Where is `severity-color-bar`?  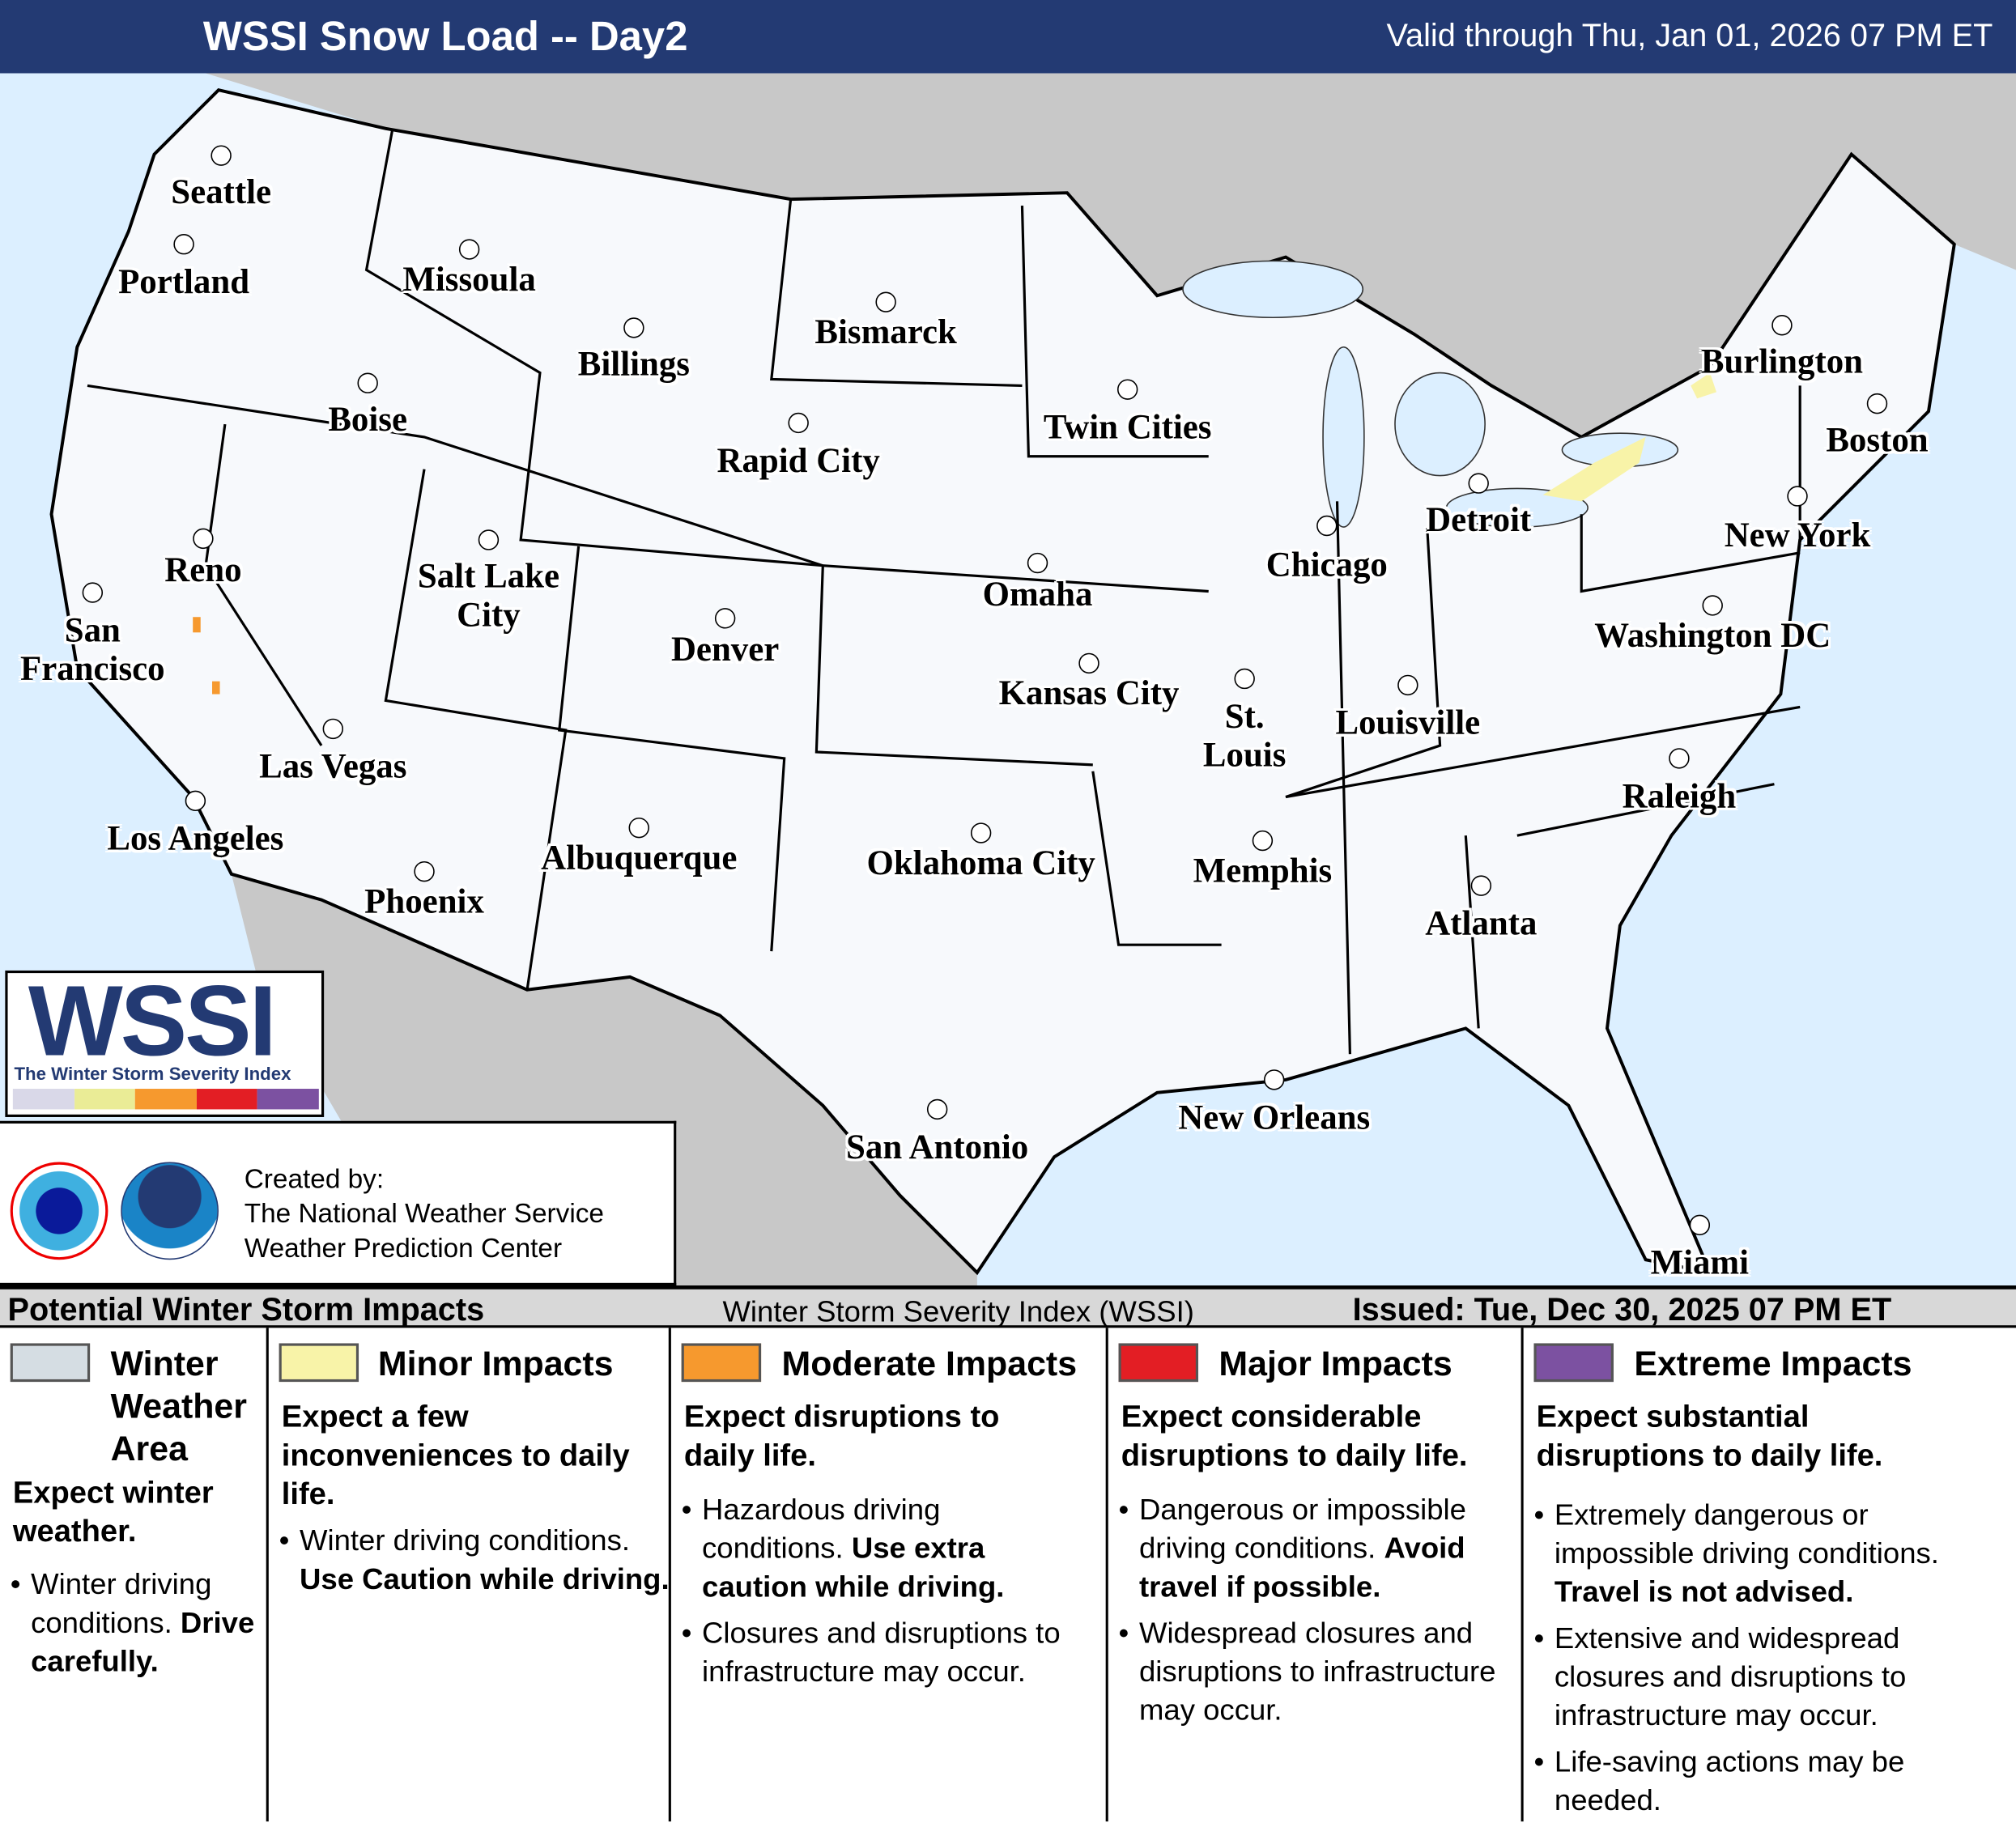 severity-color-bar is located at coordinates (165, 1099).